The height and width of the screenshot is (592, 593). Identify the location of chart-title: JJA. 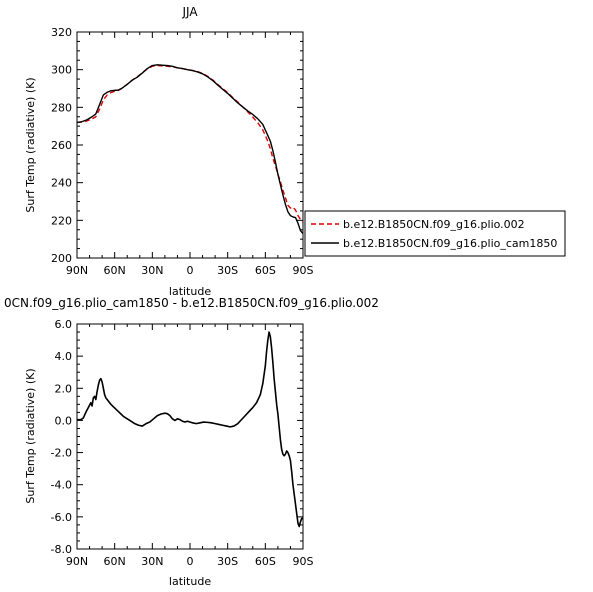
(189, 12).